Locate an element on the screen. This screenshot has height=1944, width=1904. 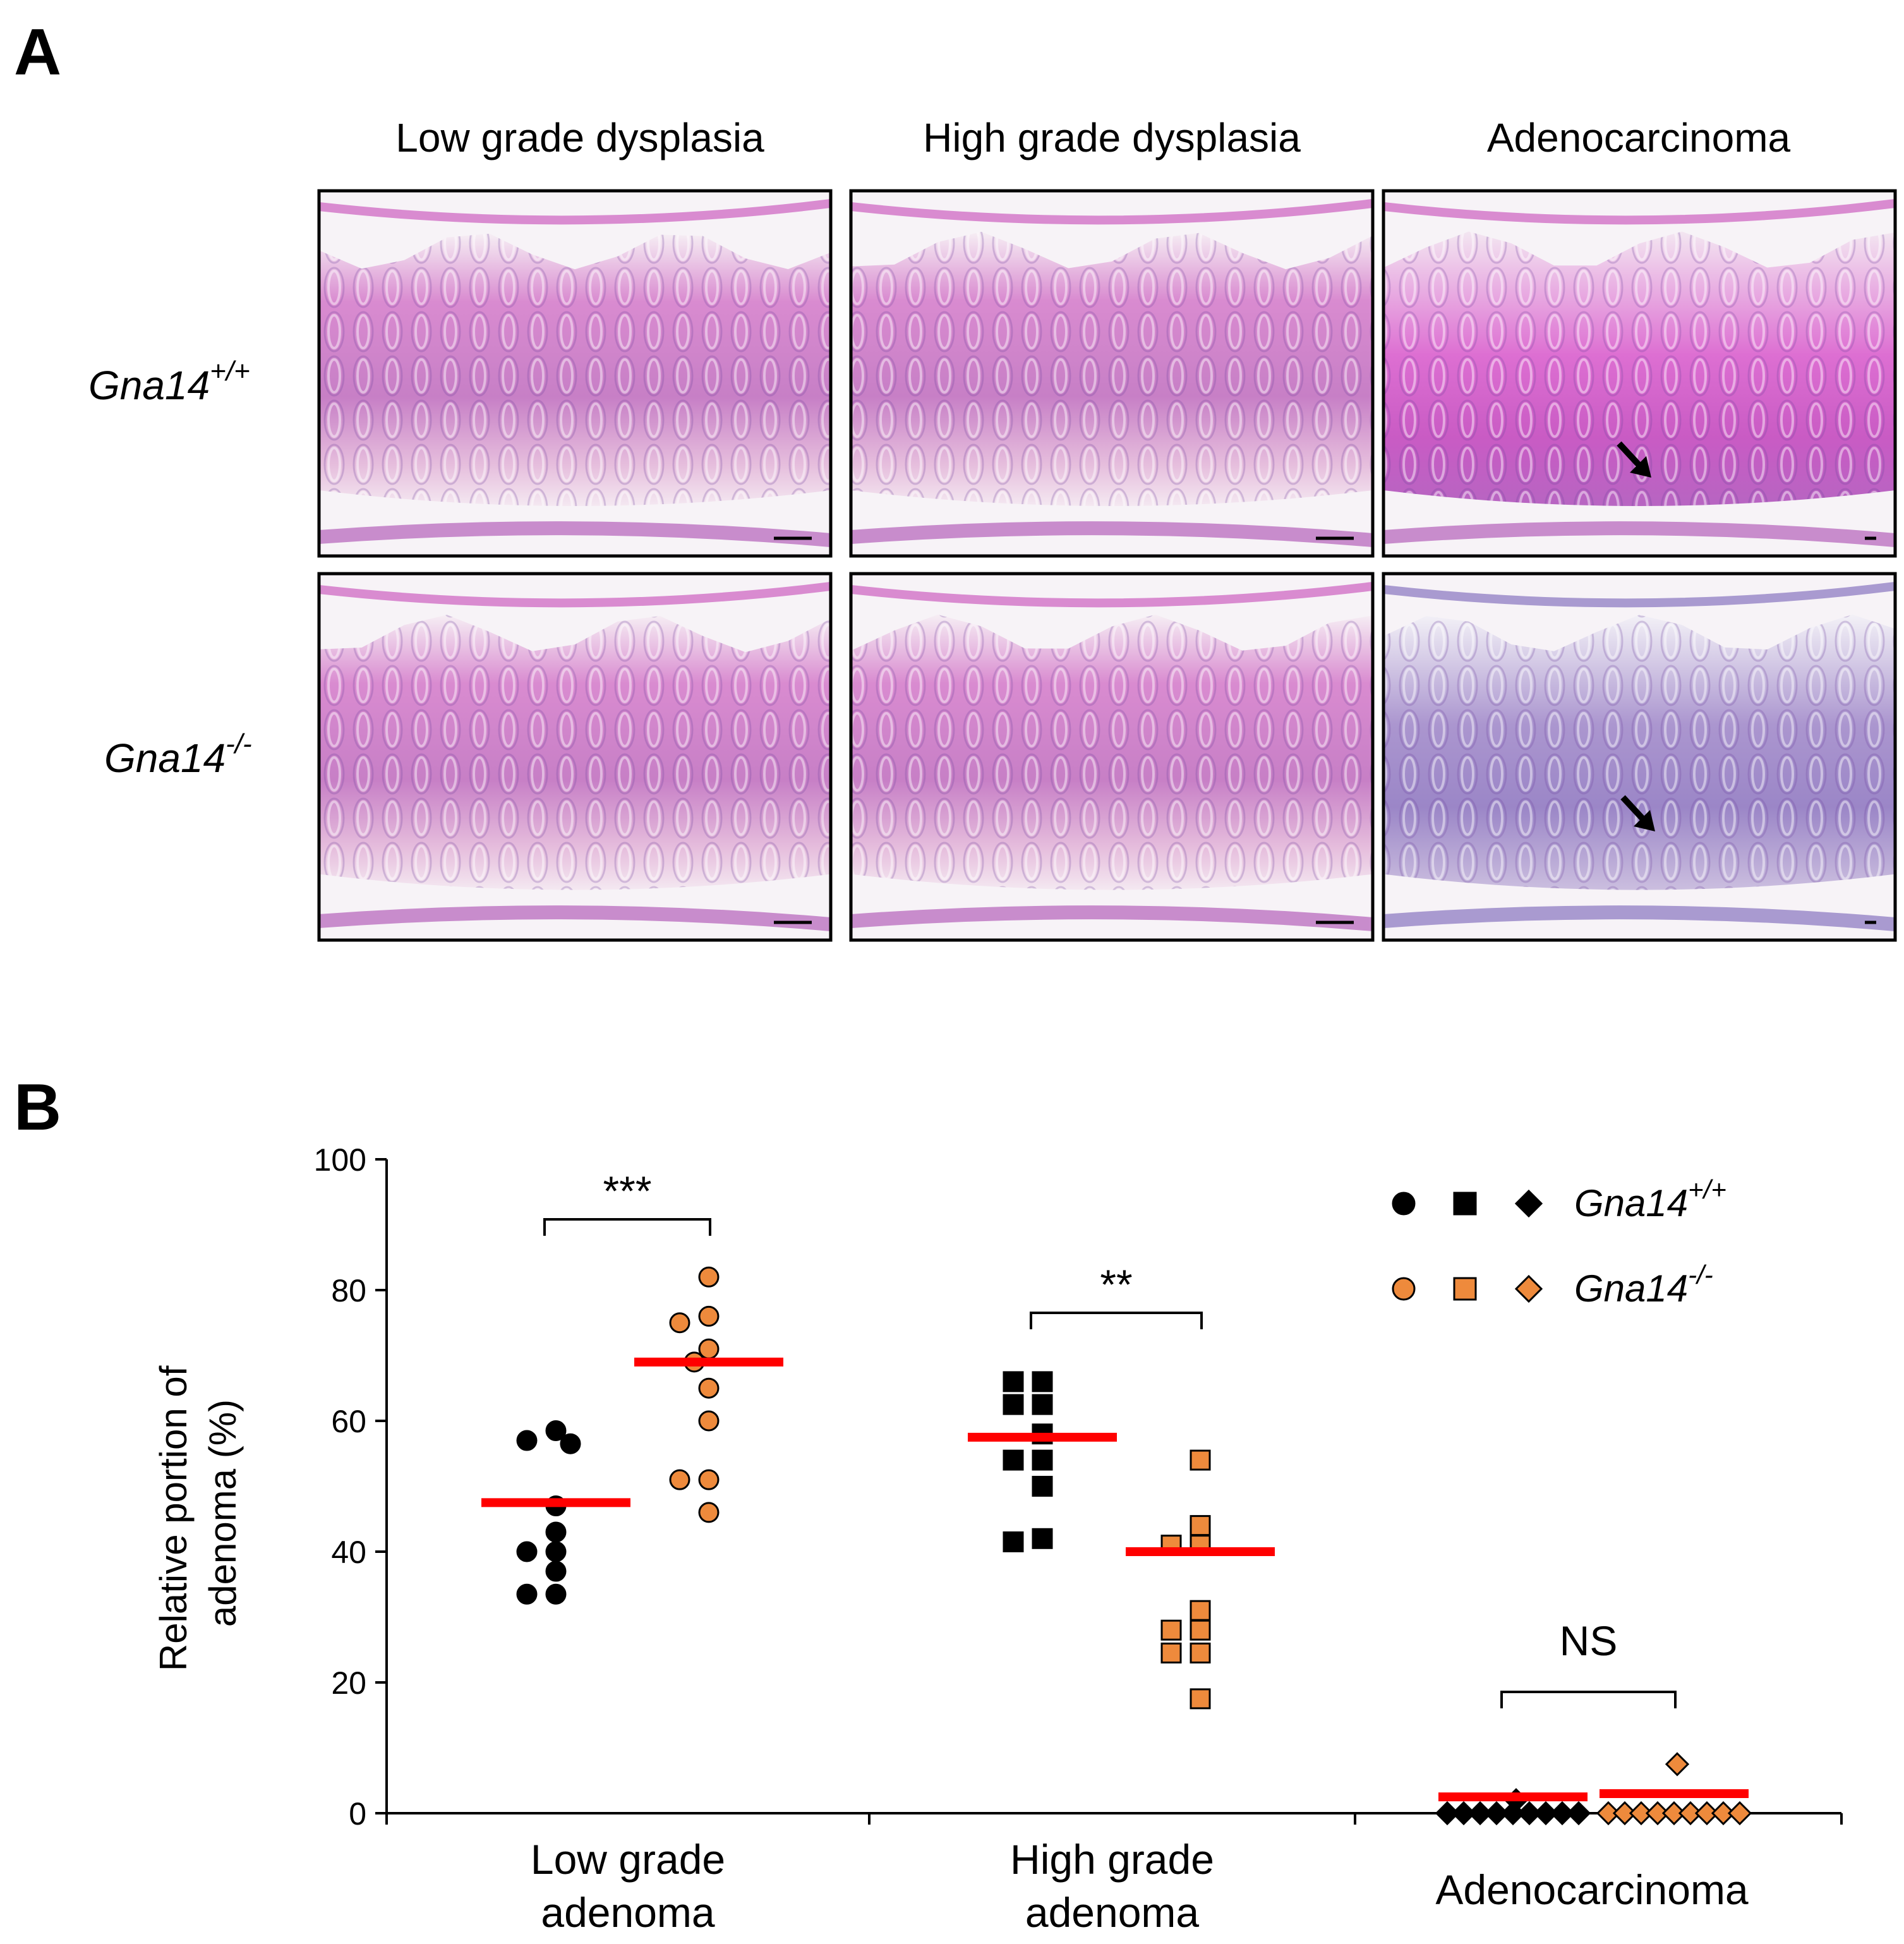
category-label: Adenocarcinoma is located at coordinates (1592, 1889).